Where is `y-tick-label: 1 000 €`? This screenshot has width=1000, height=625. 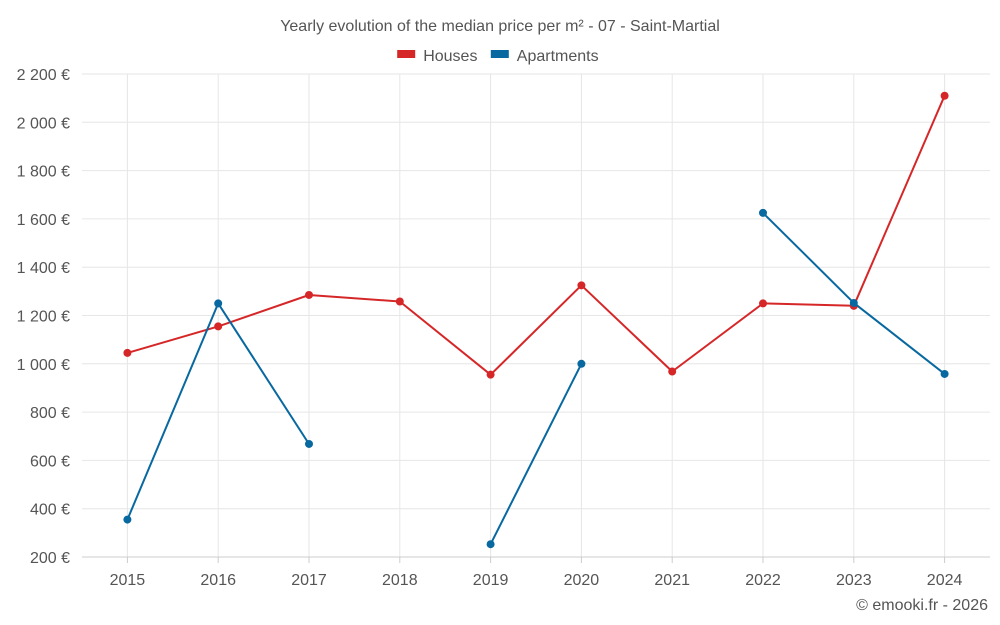 y-tick-label: 1 000 € is located at coordinates (43, 365).